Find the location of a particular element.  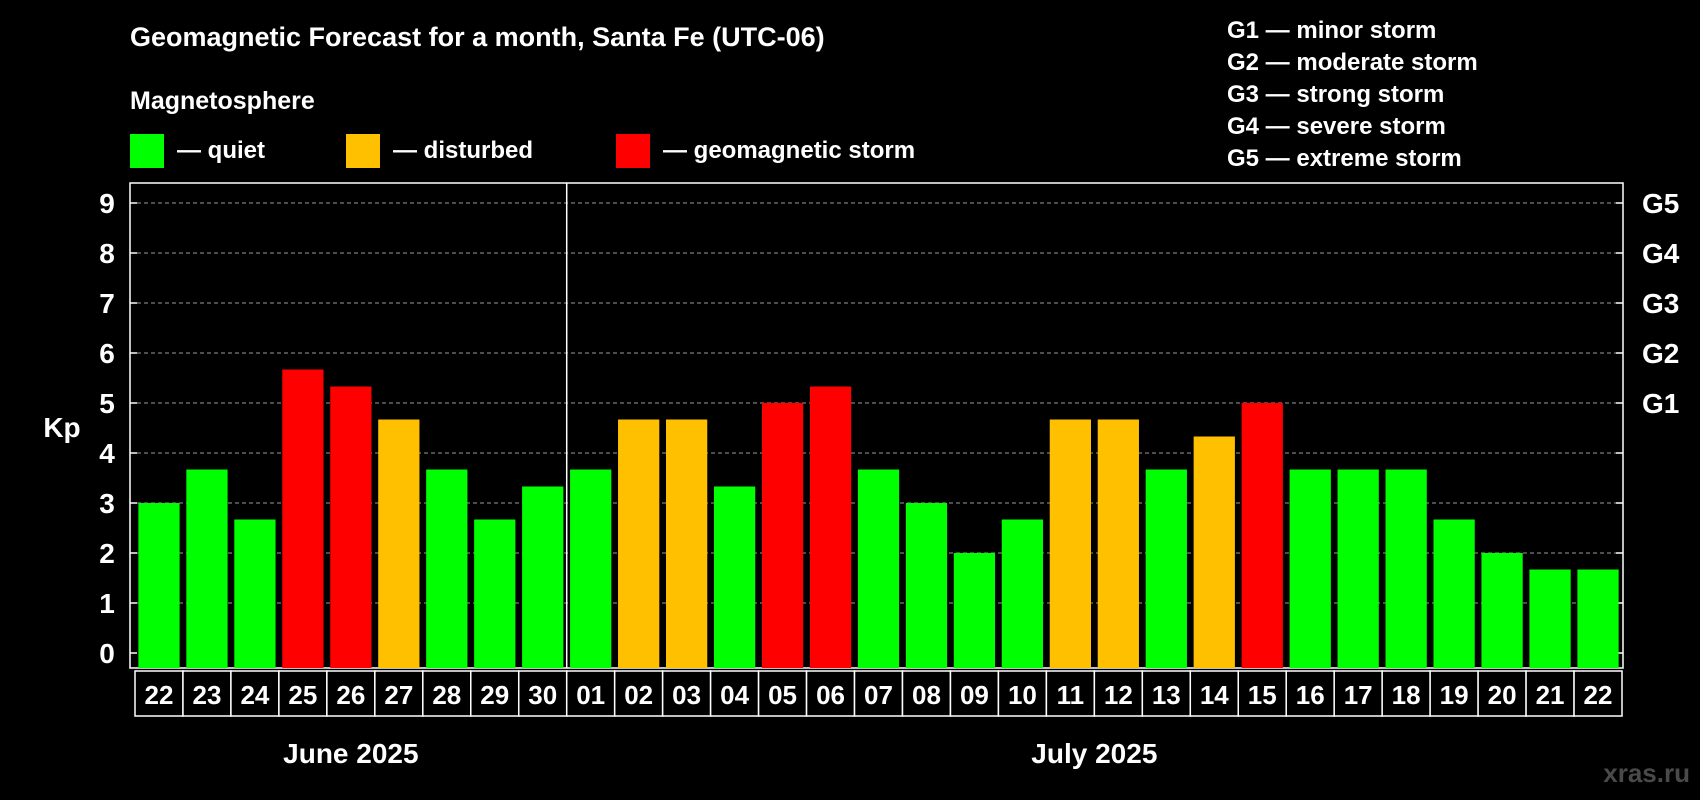

day-label-11: 03 is located at coordinates (686, 695).